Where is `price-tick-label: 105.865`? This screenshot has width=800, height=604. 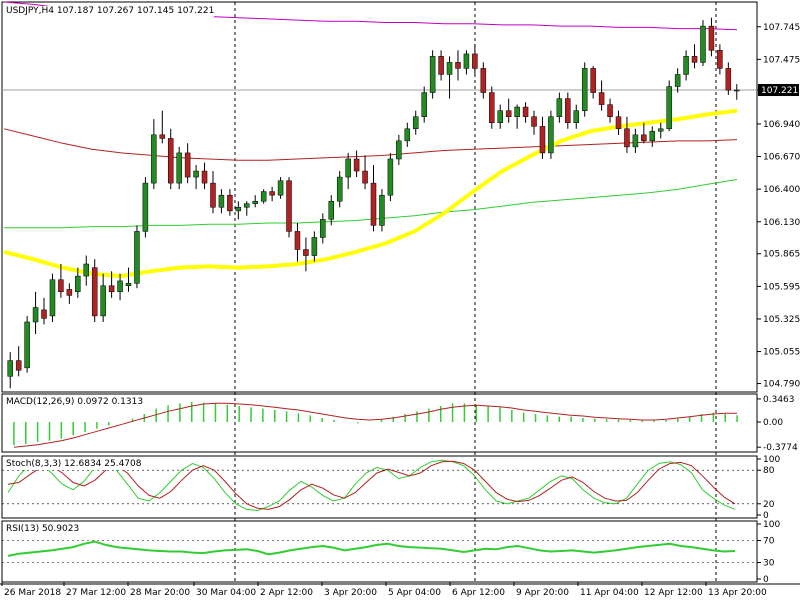
price-tick-label: 105.865 is located at coordinates (781, 255).